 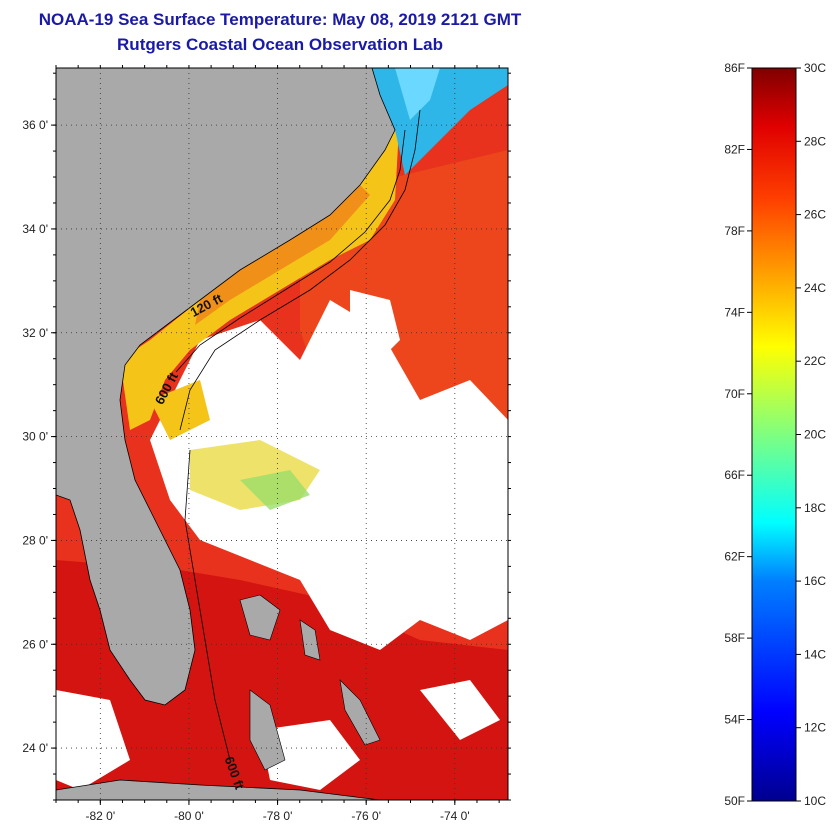 What do you see at coordinates (815, 508) in the screenshot?
I see `colorbar-c-label: 18C` at bounding box center [815, 508].